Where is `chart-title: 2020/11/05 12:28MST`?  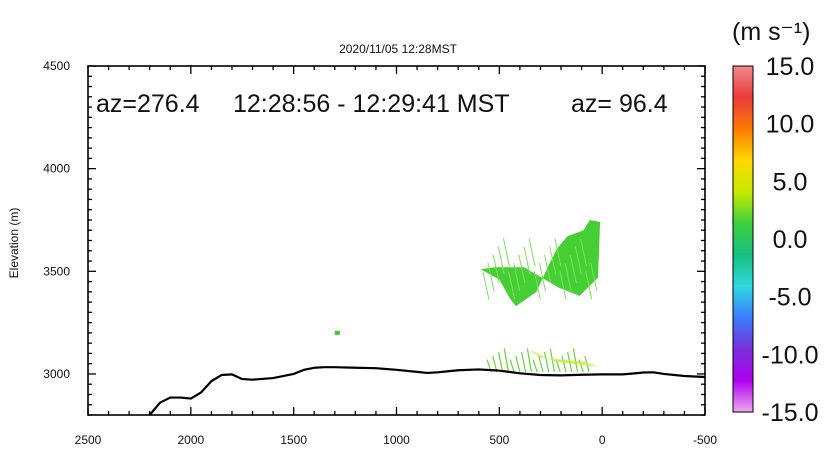
chart-title: 2020/11/05 12:28MST is located at coordinates (398, 49).